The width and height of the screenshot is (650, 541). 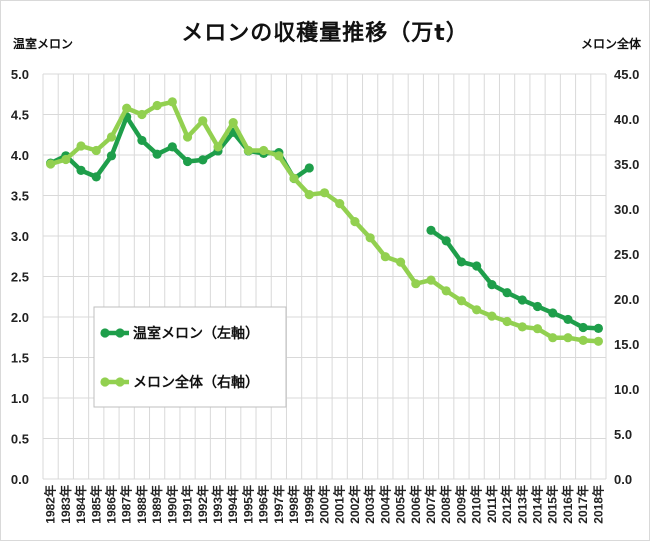 I want to click on x-tick-label: 1982年, so click(x=50, y=504).